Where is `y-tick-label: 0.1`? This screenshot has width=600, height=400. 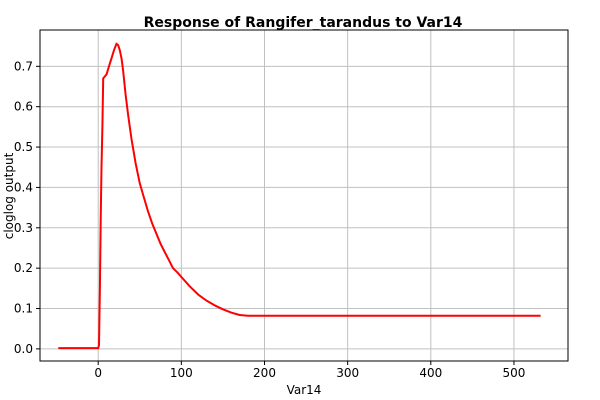 y-tick-label: 0.1 is located at coordinates (23, 309).